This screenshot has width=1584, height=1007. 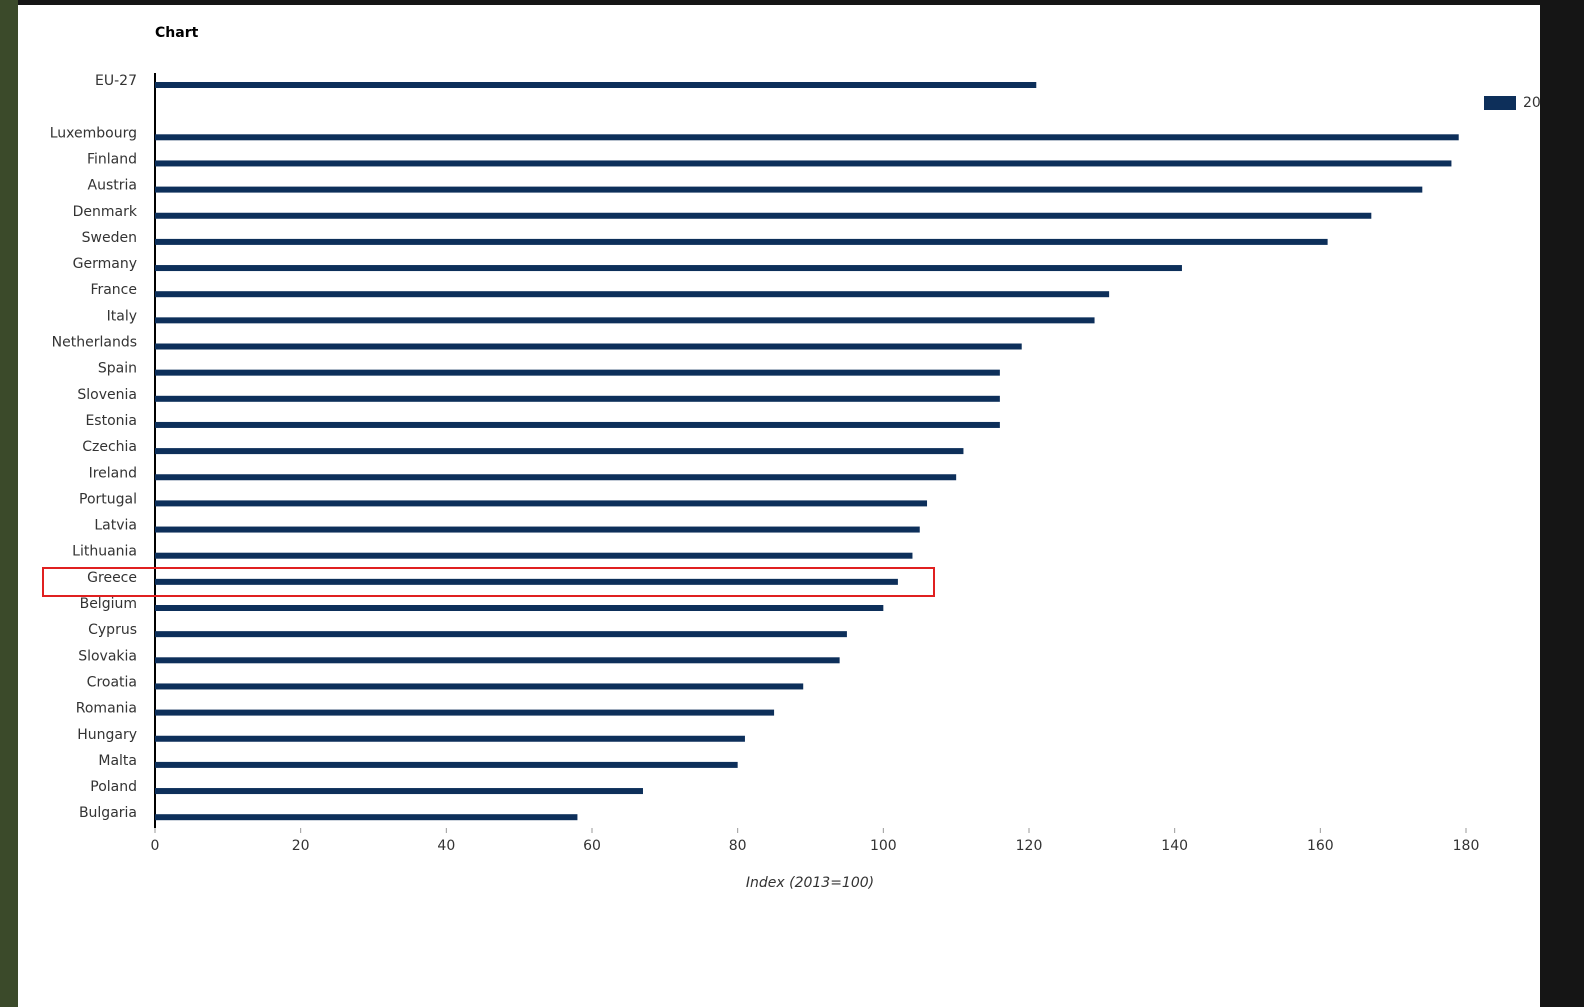 What do you see at coordinates (105, 212) in the screenshot?
I see `y-tick-label: Denmark` at bounding box center [105, 212].